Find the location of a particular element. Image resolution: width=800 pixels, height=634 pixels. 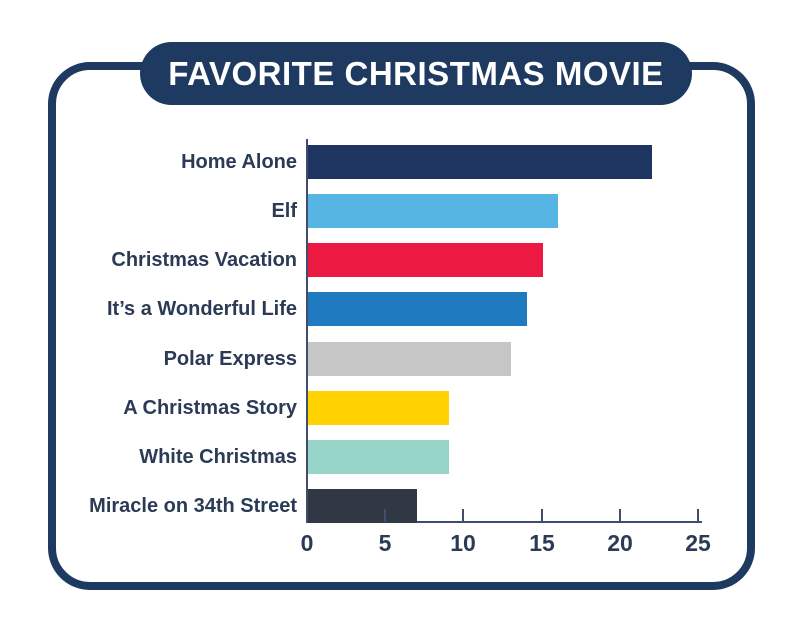

category-label: Home Alone is located at coordinates (239, 161).